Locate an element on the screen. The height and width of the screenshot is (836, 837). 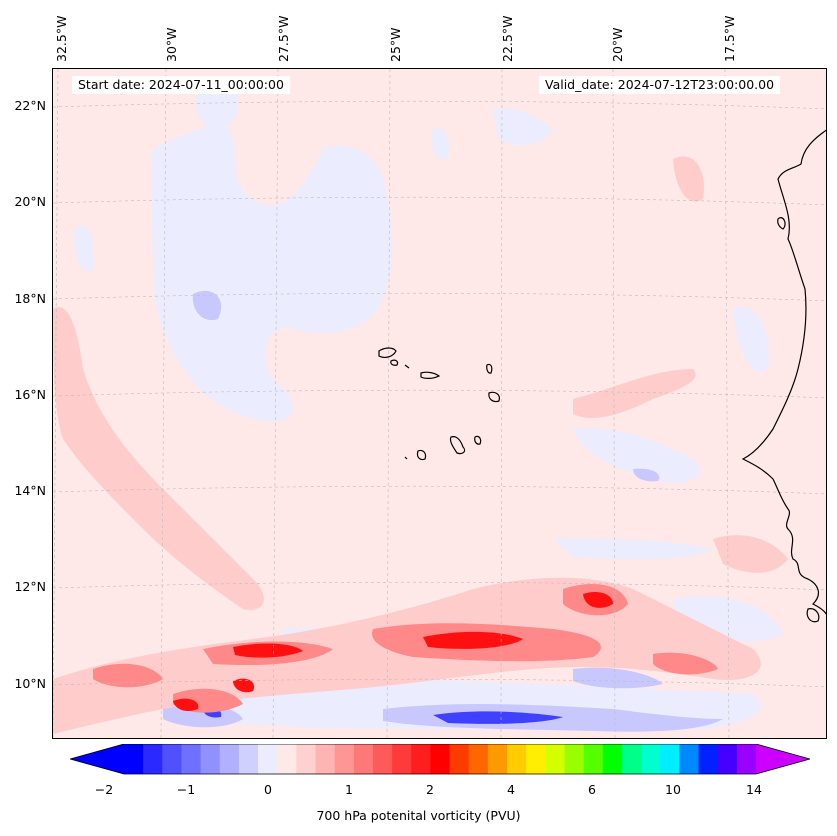
cb-tick-0: 0 is located at coordinates (268, 789).